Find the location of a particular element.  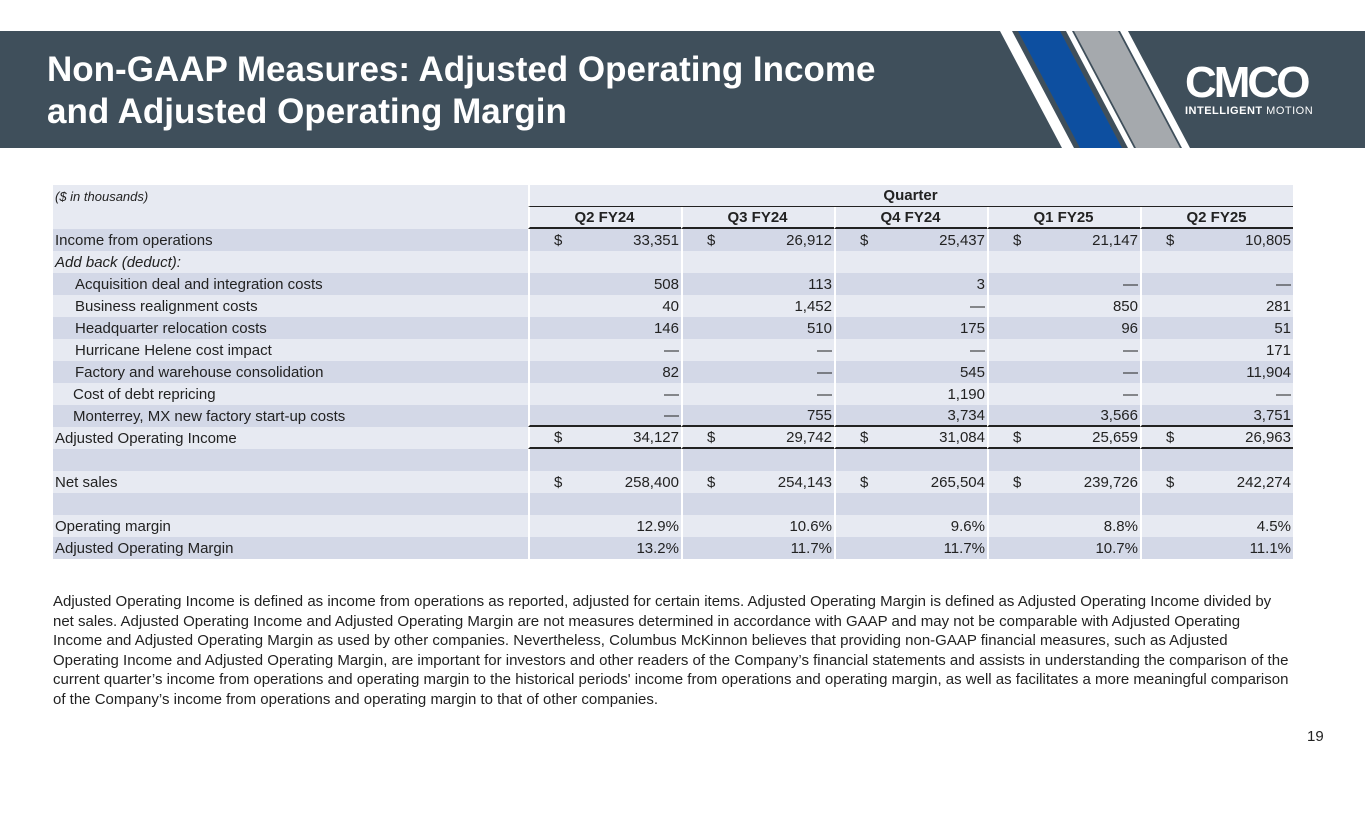

value-text: 51 is located at coordinates (1282, 328).